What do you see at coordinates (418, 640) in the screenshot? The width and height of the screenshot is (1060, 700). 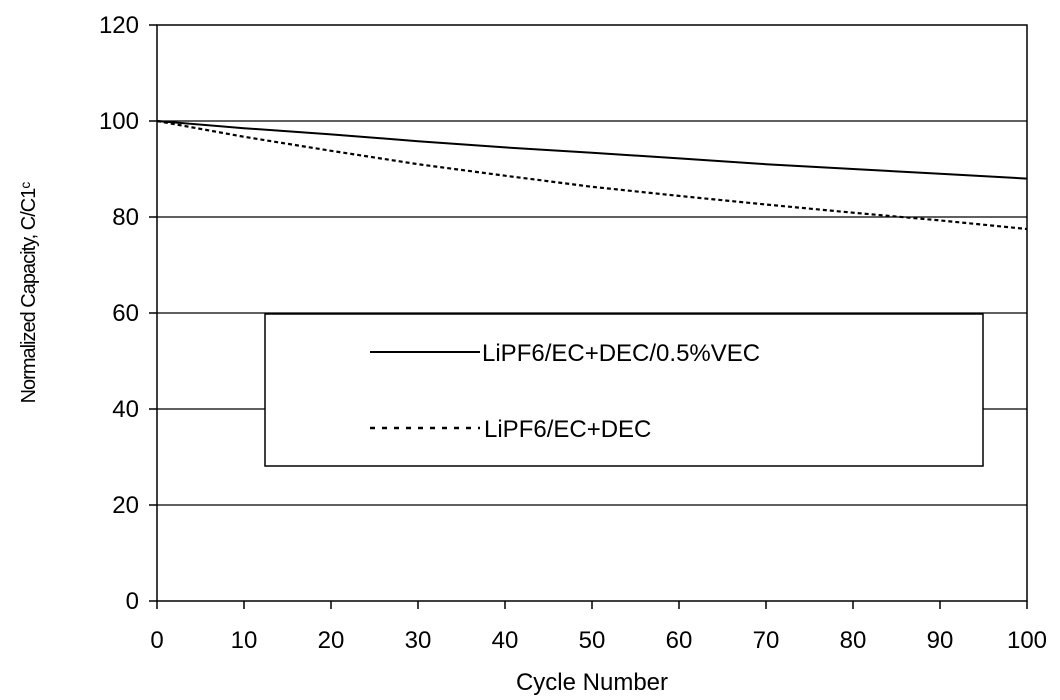 I see `x-tick-label: 30` at bounding box center [418, 640].